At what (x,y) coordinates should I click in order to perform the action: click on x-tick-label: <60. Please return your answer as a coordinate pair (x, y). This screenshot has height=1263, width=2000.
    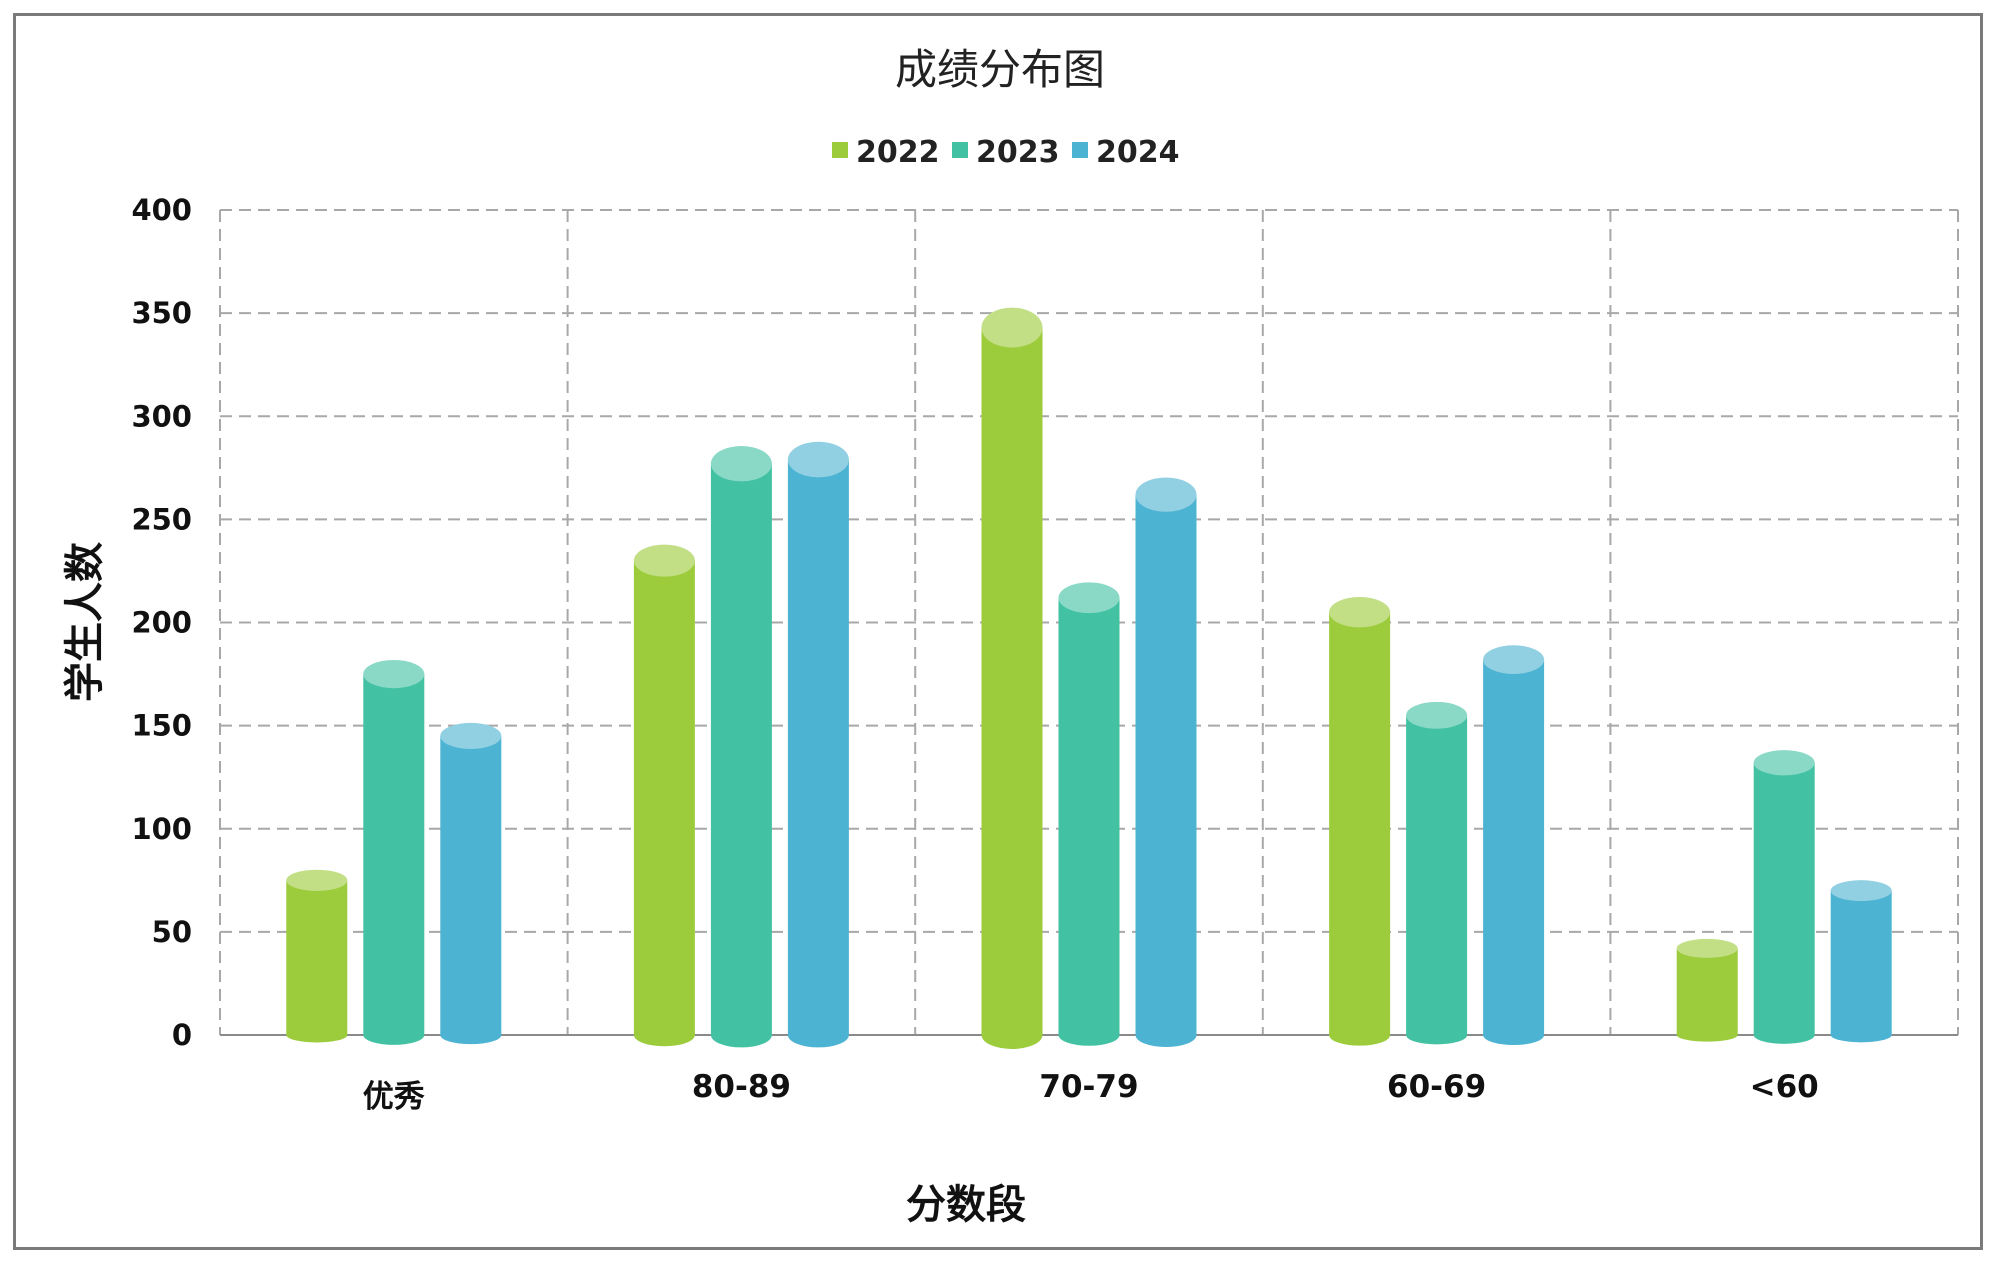
    Looking at the image, I should click on (1784, 1087).